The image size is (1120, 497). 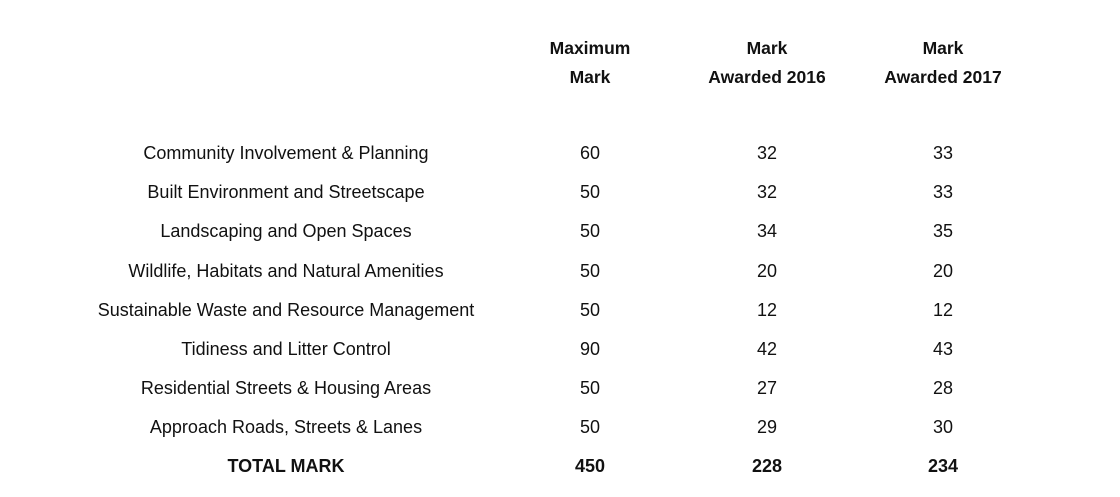 What do you see at coordinates (286, 349) in the screenshot?
I see `row-category: Tidiness and Litter Control` at bounding box center [286, 349].